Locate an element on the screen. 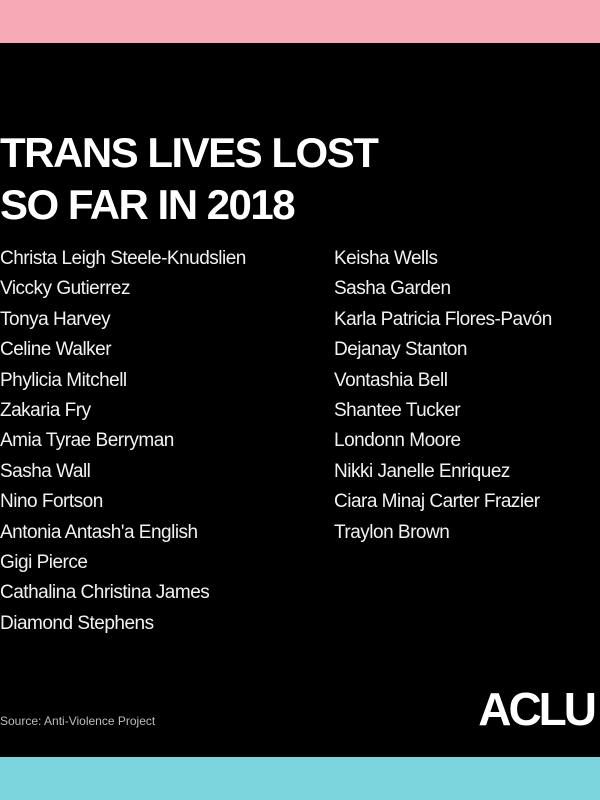  name-item: Gigi Pierce is located at coordinates (44, 563).